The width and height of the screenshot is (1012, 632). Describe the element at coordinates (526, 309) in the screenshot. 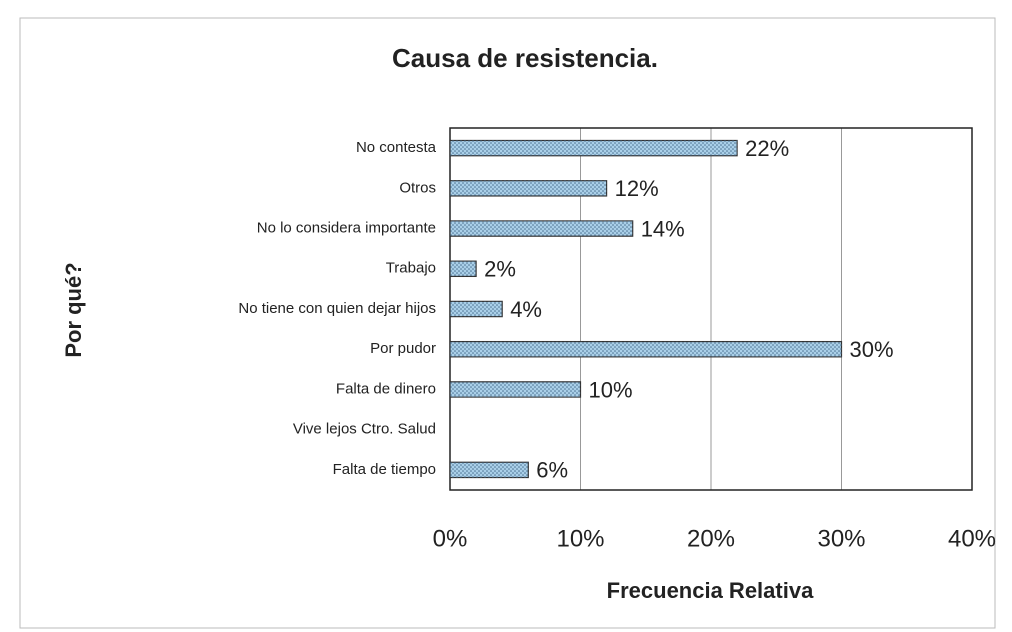

I see `data-label: 4%` at that location.